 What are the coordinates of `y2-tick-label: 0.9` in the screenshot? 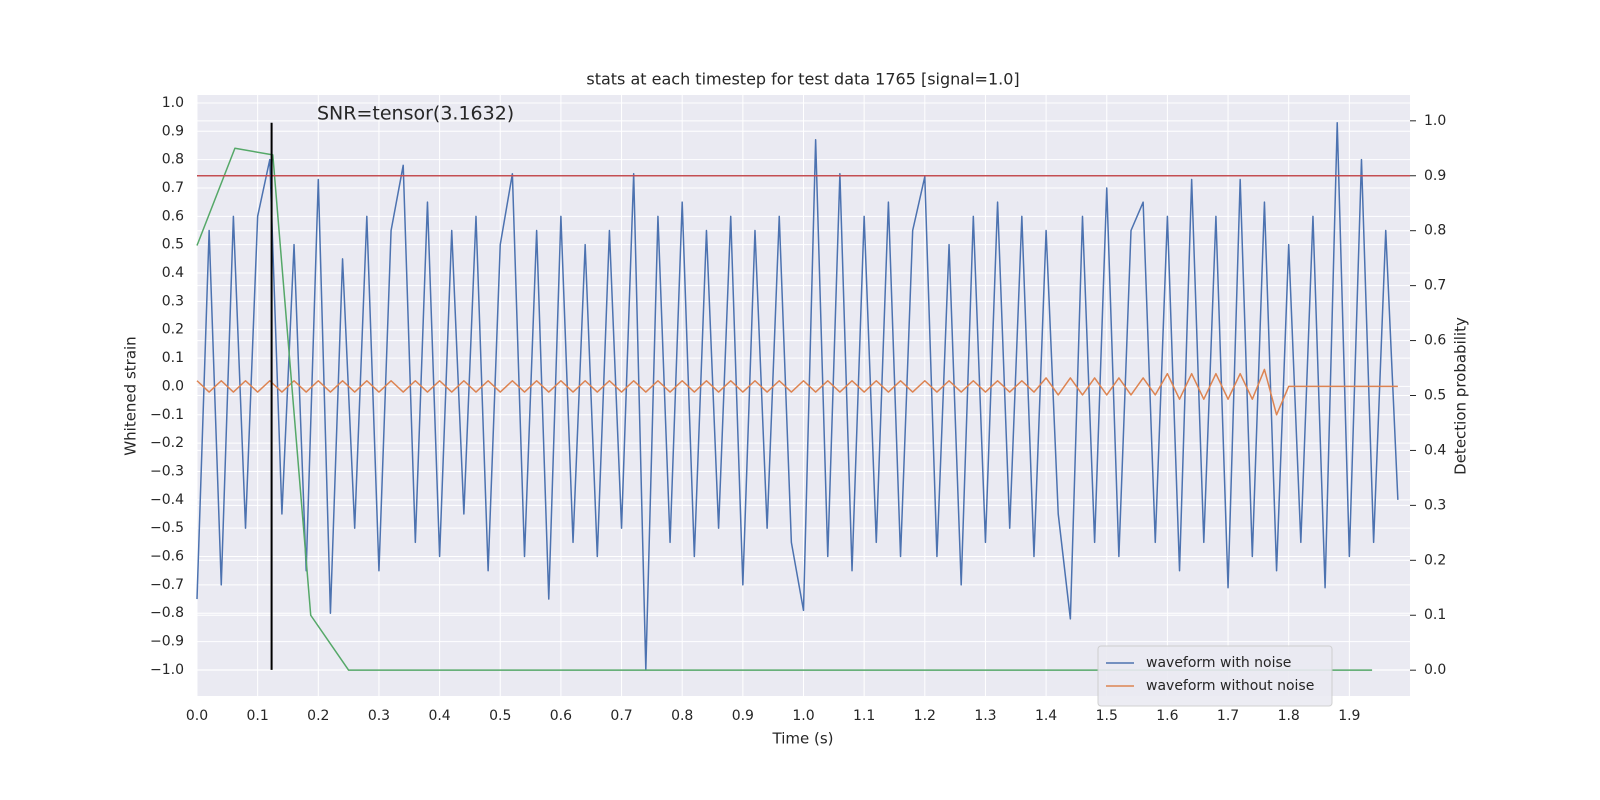 It's located at (1435, 176).